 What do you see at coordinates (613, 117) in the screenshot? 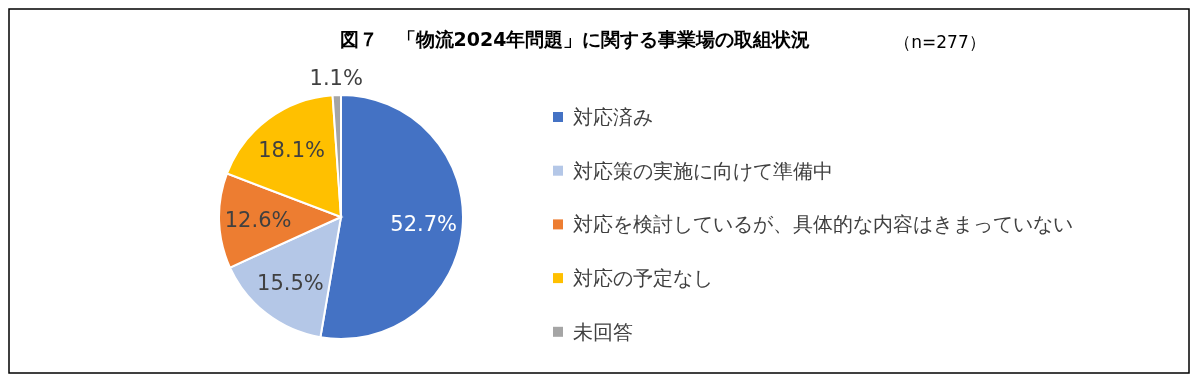
I see `legend-label: 対応済み` at bounding box center [613, 117].